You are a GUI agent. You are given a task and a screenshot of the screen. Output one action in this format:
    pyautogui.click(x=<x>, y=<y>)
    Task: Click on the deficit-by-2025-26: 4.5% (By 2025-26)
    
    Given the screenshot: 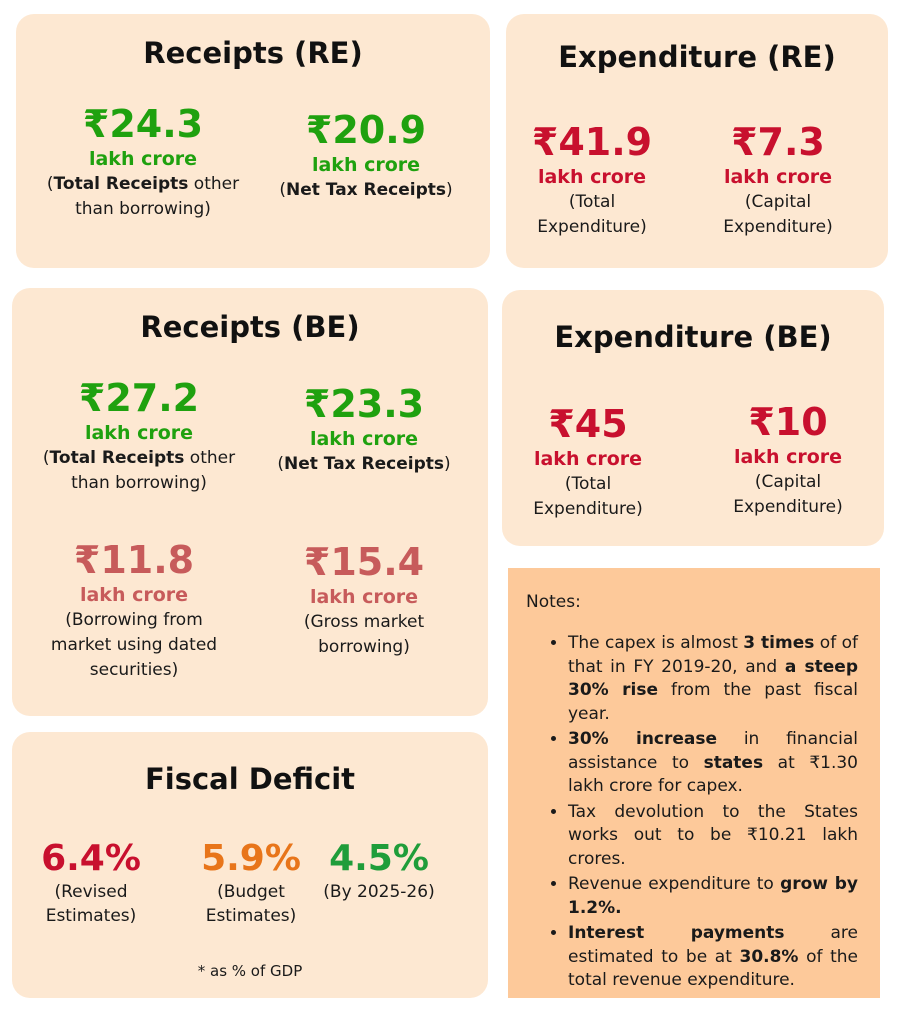 What is the action you would take?
    pyautogui.click(x=379, y=871)
    